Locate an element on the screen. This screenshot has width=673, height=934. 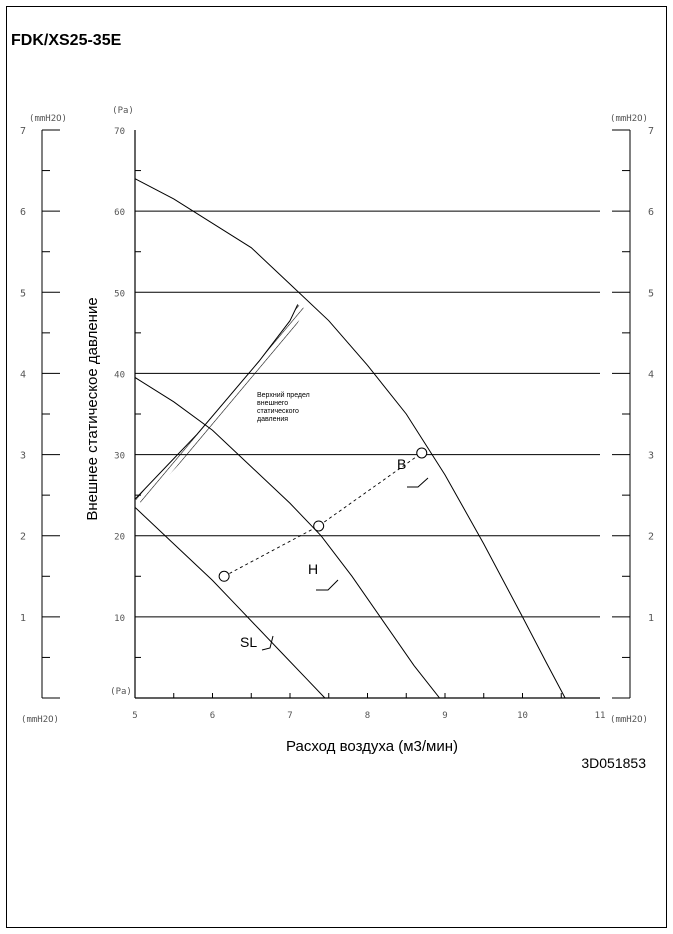
x-axis-title: Расход воздуха (м3/мин) is located at coordinates (372, 746).